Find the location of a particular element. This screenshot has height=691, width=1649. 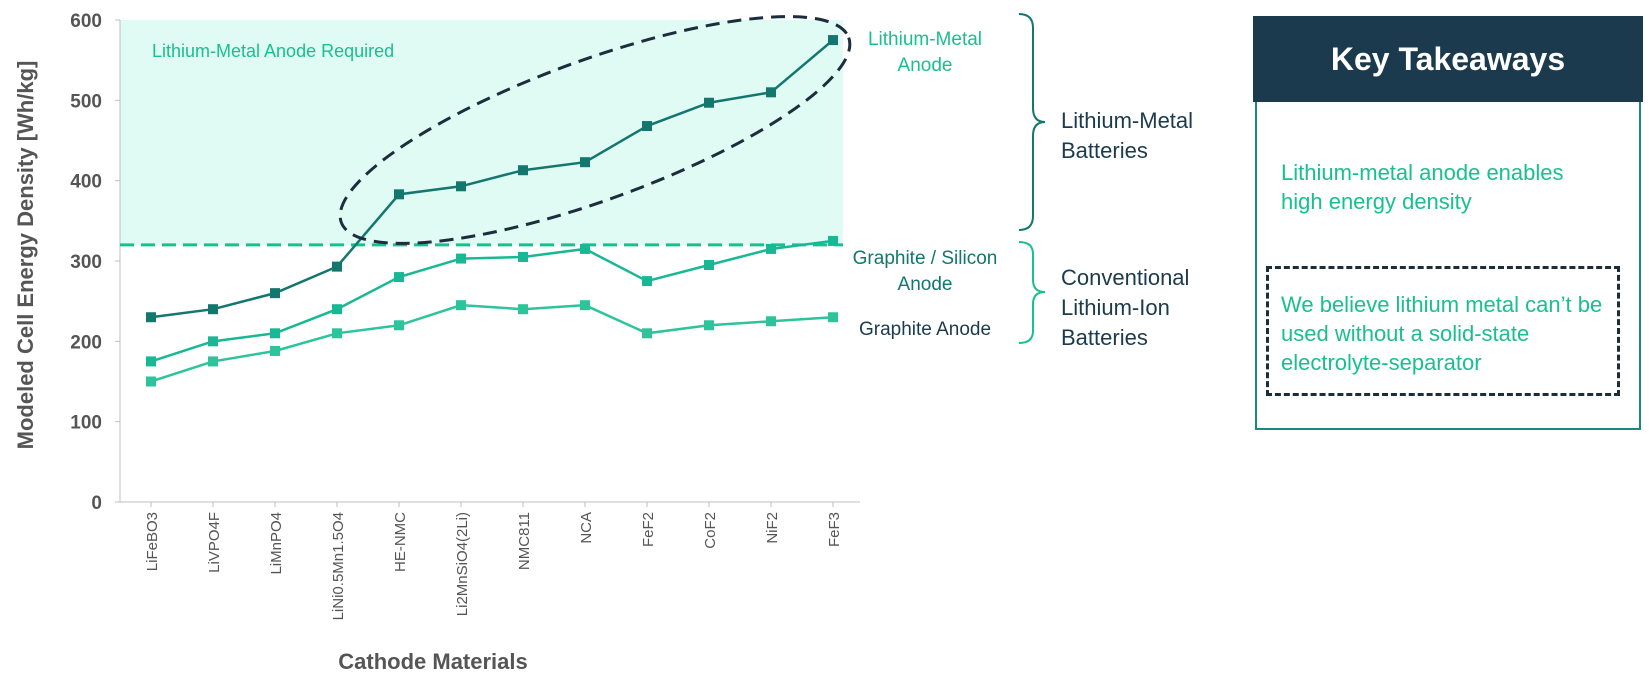

x-tick-label: HE-NMC is located at coordinates (400, 542).